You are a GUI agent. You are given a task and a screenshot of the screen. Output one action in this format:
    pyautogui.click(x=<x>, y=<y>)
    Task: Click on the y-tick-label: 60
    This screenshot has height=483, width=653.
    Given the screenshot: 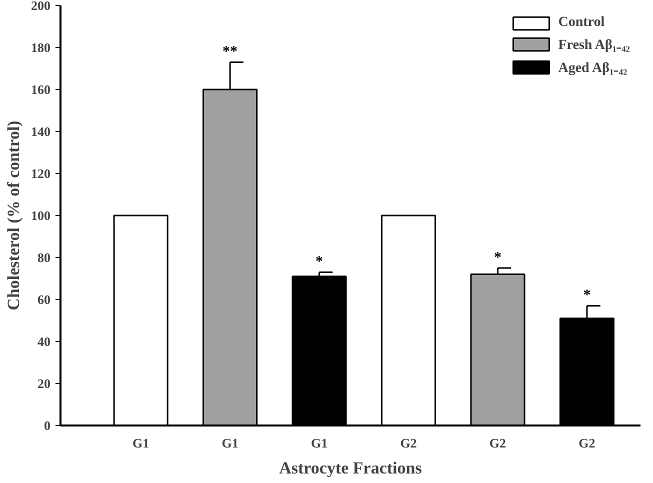 What is the action you would take?
    pyautogui.click(x=44, y=299)
    